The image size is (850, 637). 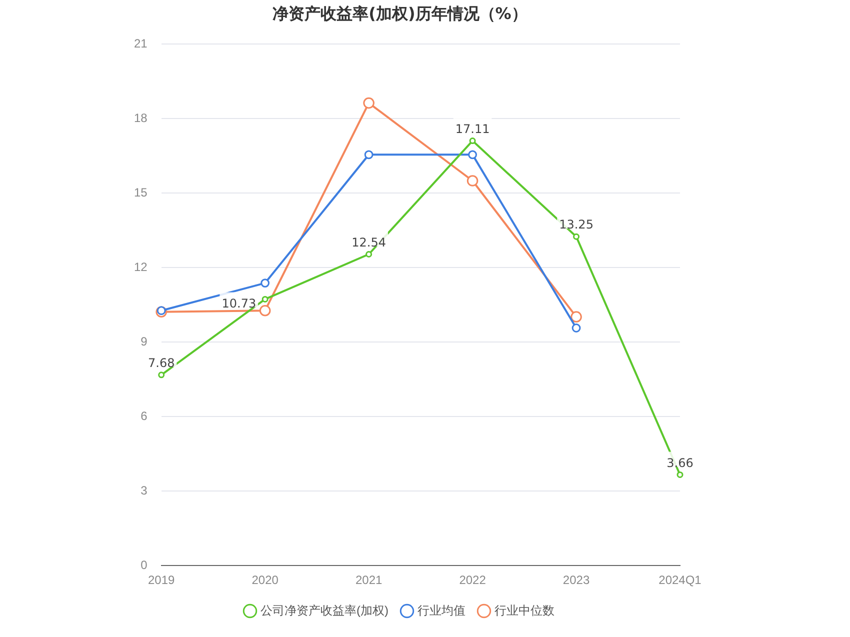 What do you see at coordinates (141, 43) in the screenshot?
I see `y-tick-label: 21` at bounding box center [141, 43].